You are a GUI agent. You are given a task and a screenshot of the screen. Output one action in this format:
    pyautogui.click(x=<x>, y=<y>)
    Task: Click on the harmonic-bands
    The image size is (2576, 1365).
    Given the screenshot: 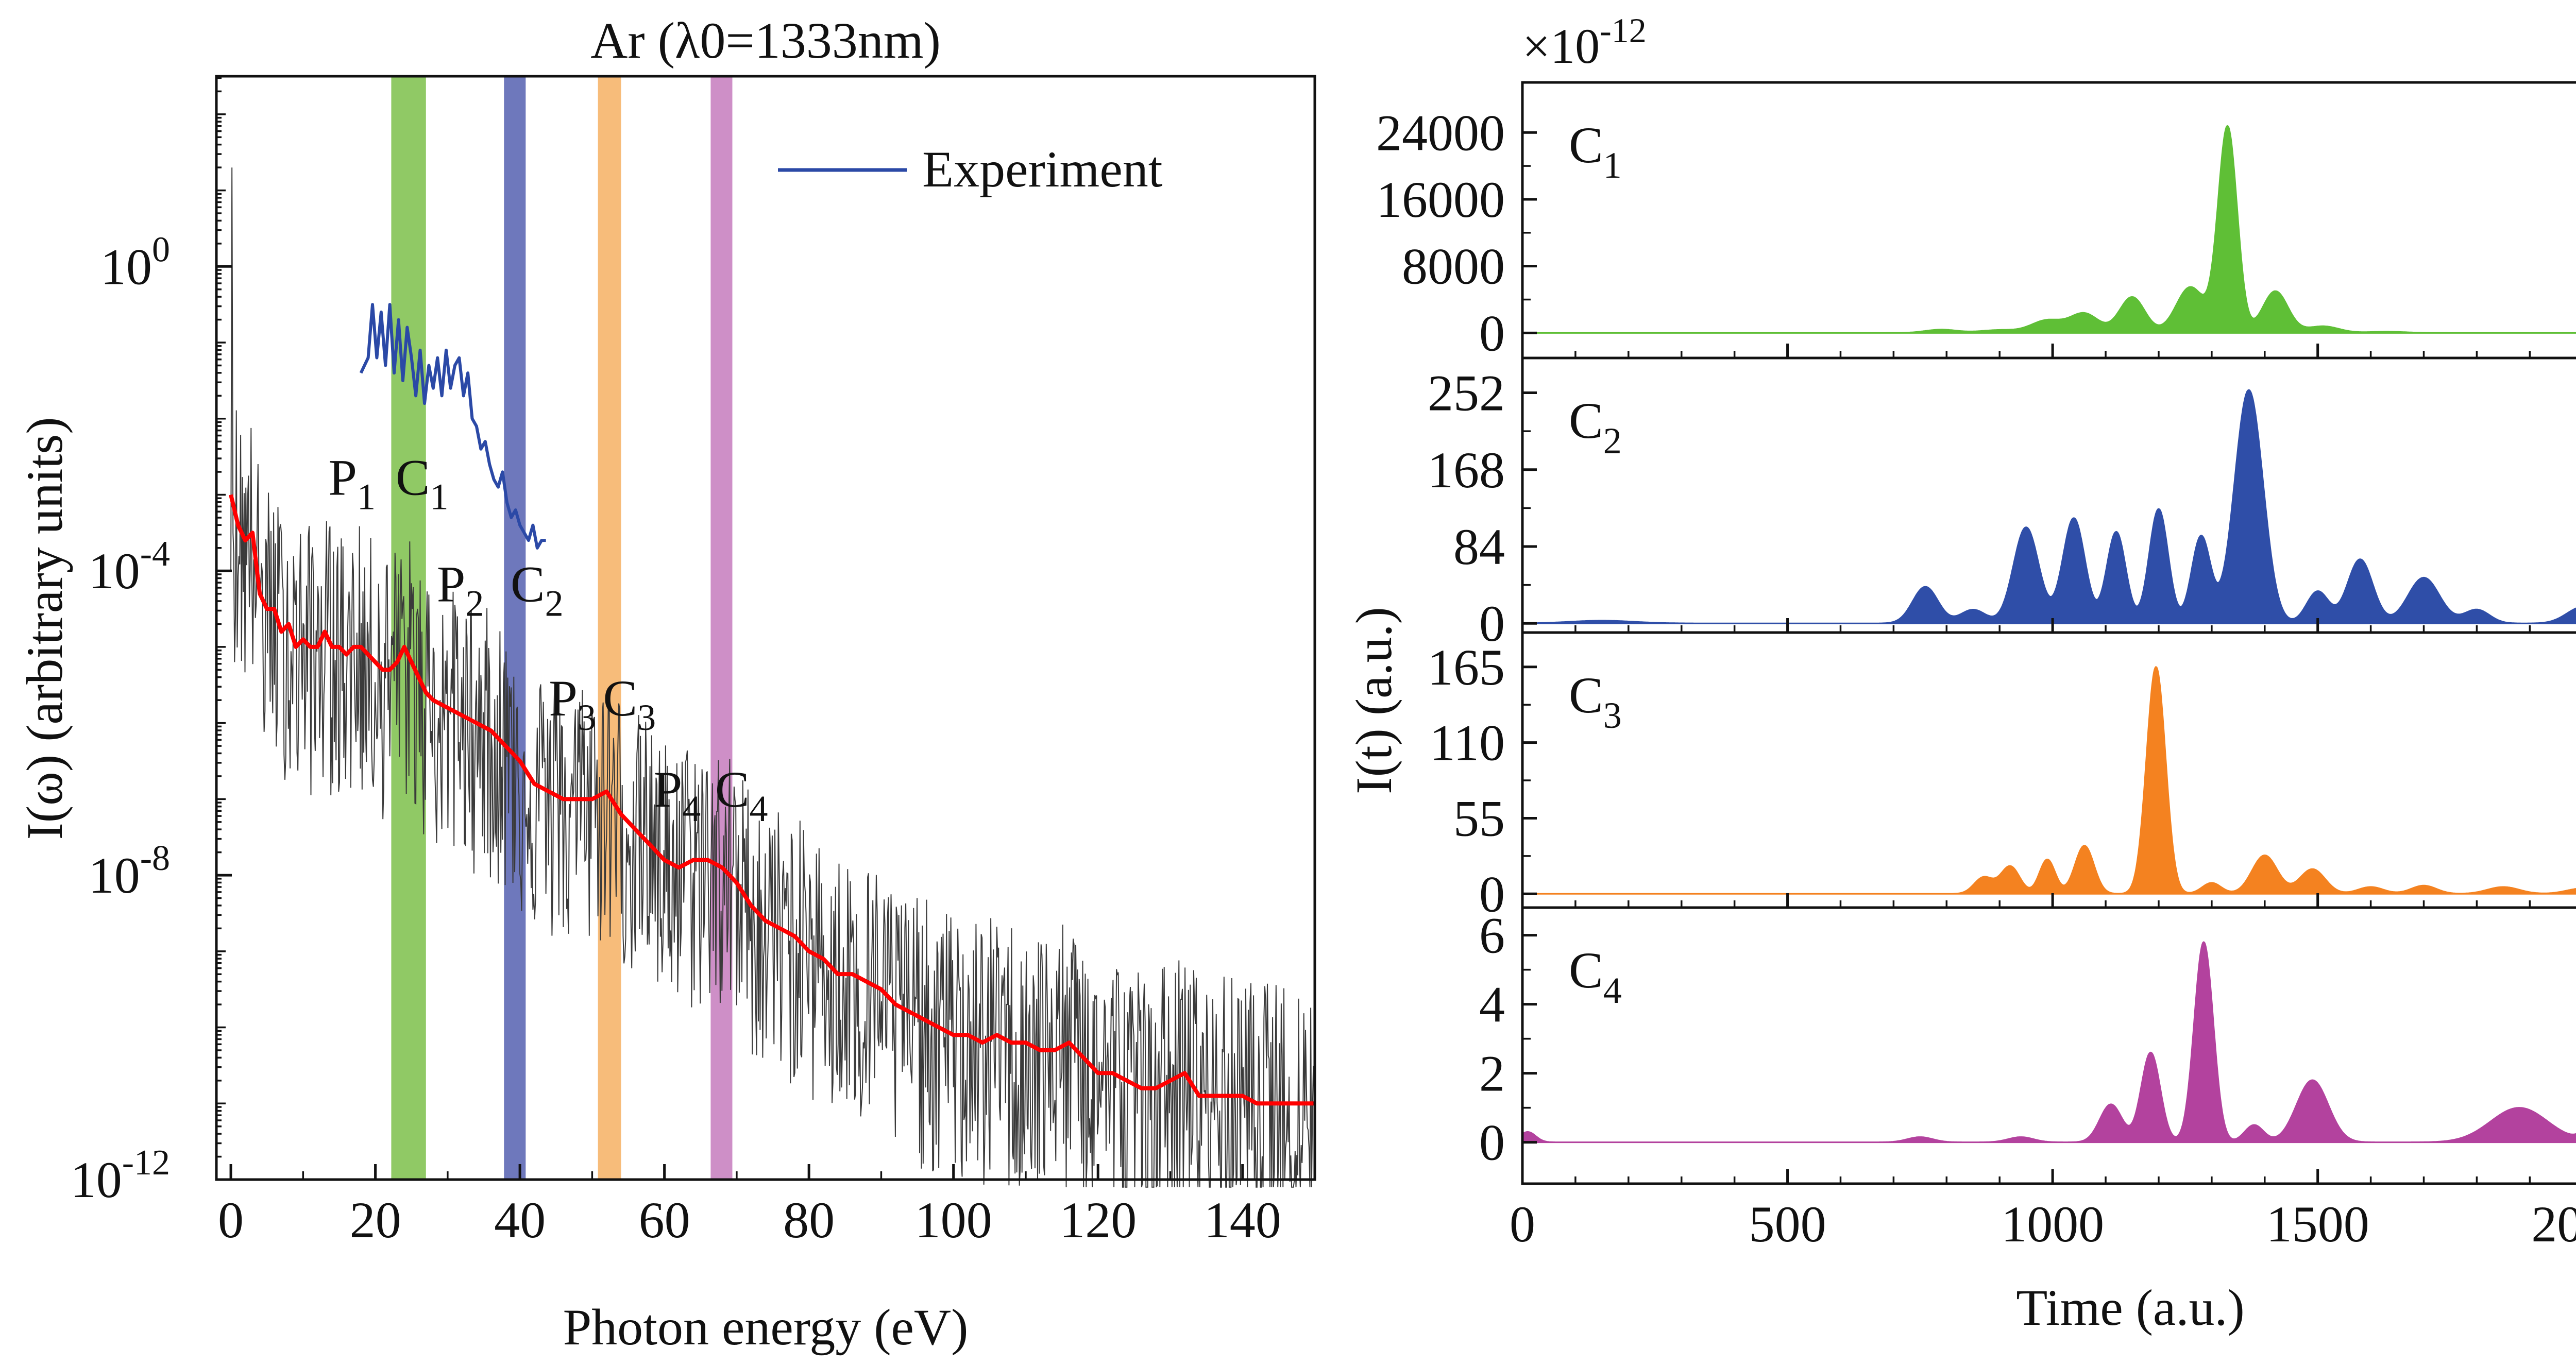 What is the action you would take?
    pyautogui.click(x=562, y=628)
    